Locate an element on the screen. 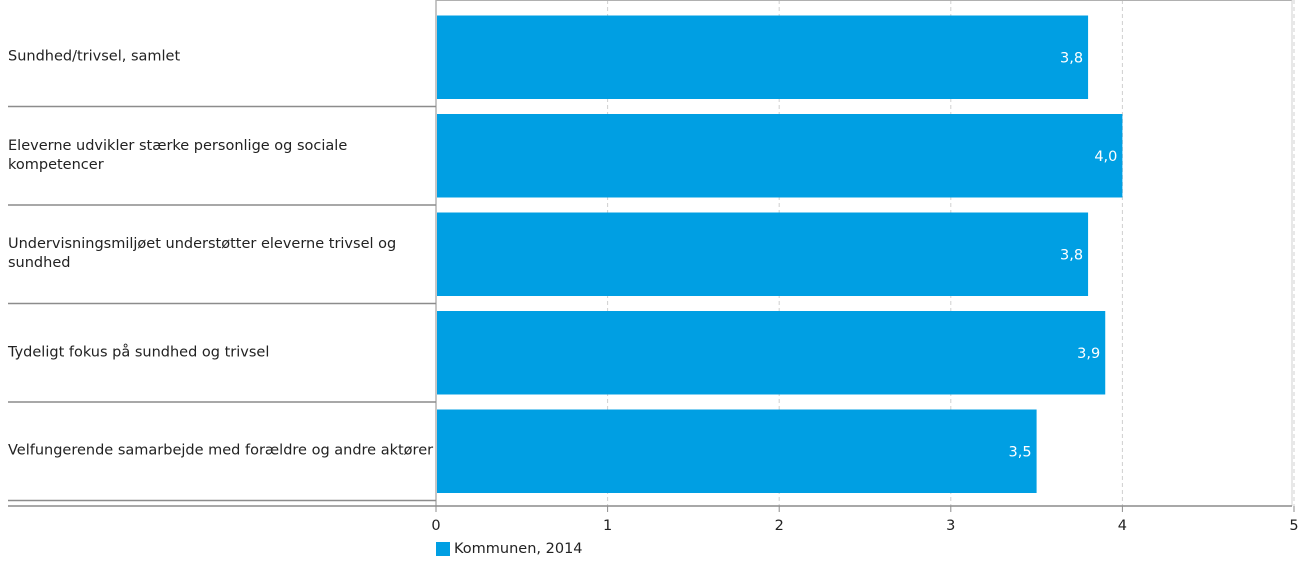  legend-swatch is located at coordinates (443, 549).